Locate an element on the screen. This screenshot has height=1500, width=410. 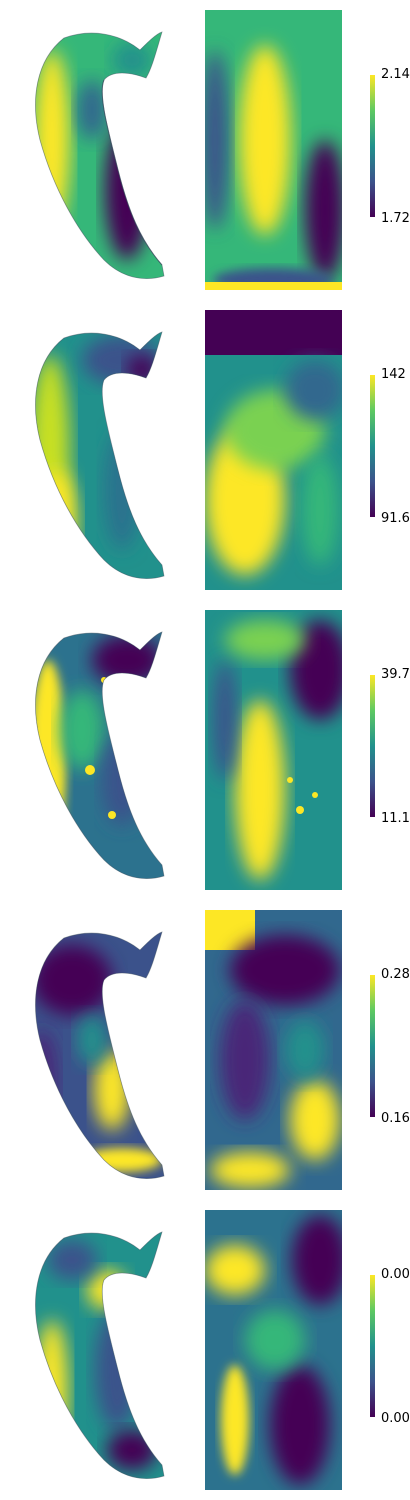
colorbar-min-label: 91.6 is located at coordinates (395, 518).